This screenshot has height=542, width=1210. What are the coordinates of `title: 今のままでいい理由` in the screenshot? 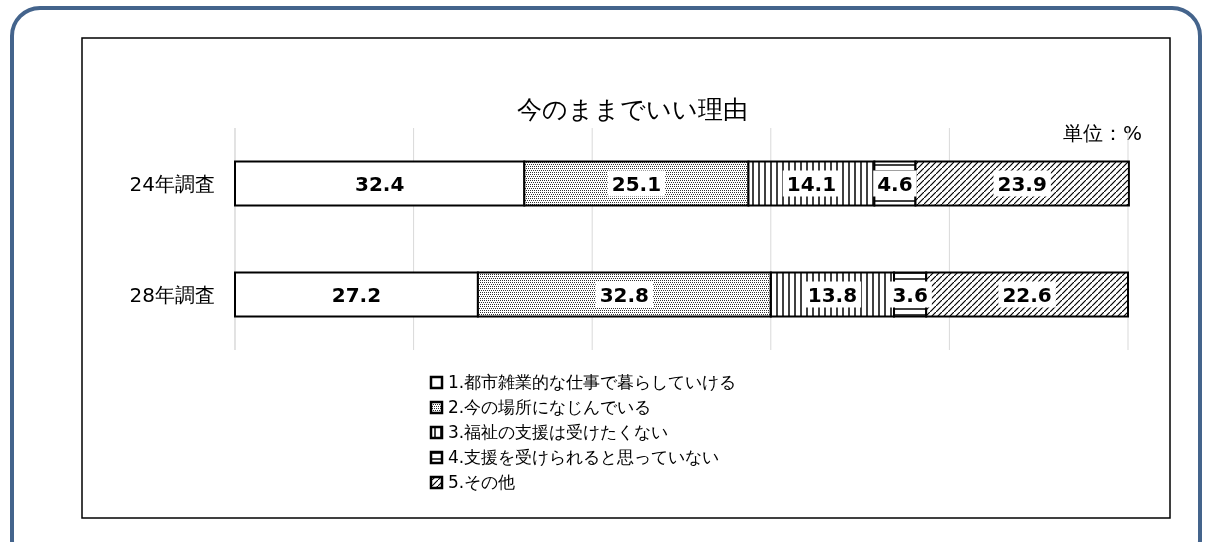 It's located at (632, 109).